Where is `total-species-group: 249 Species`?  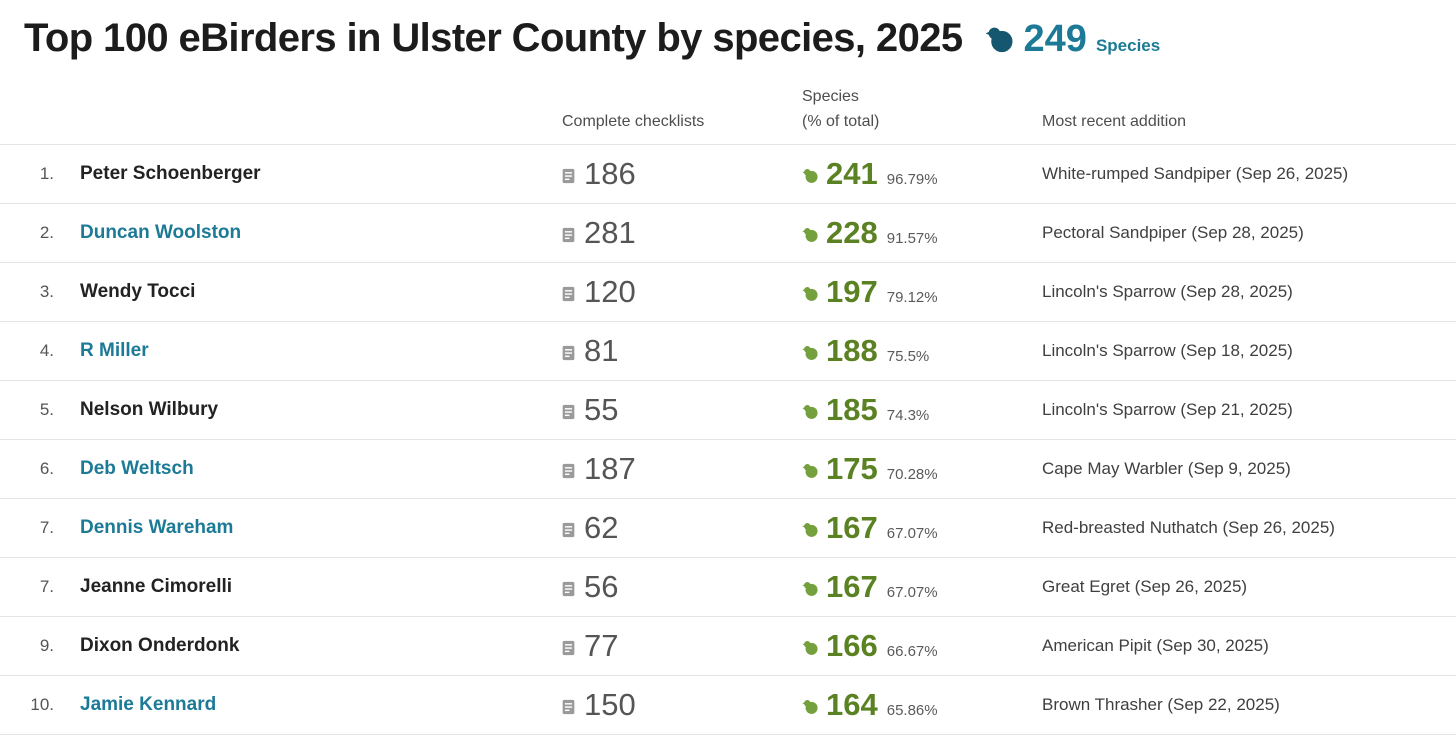 total-species-group: 249 Species is located at coordinates (1073, 39).